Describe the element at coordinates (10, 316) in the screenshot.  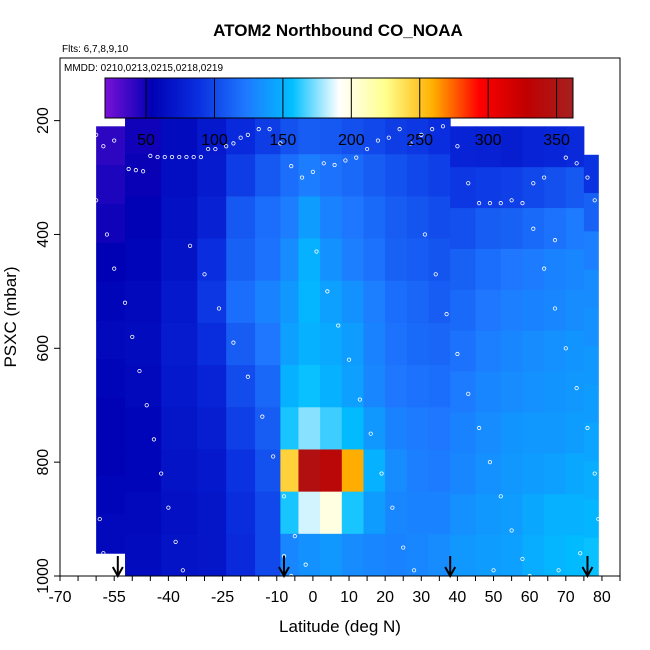
I see `y-axis-label: PSXC (mbar)` at that location.